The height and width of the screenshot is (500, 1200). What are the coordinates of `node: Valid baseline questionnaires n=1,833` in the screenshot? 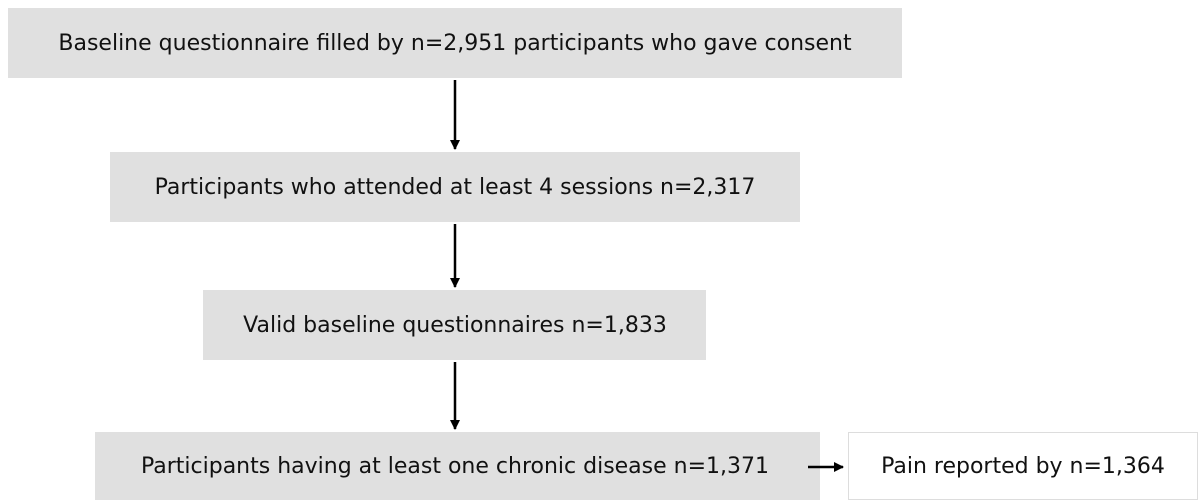 It's located at (454, 325).